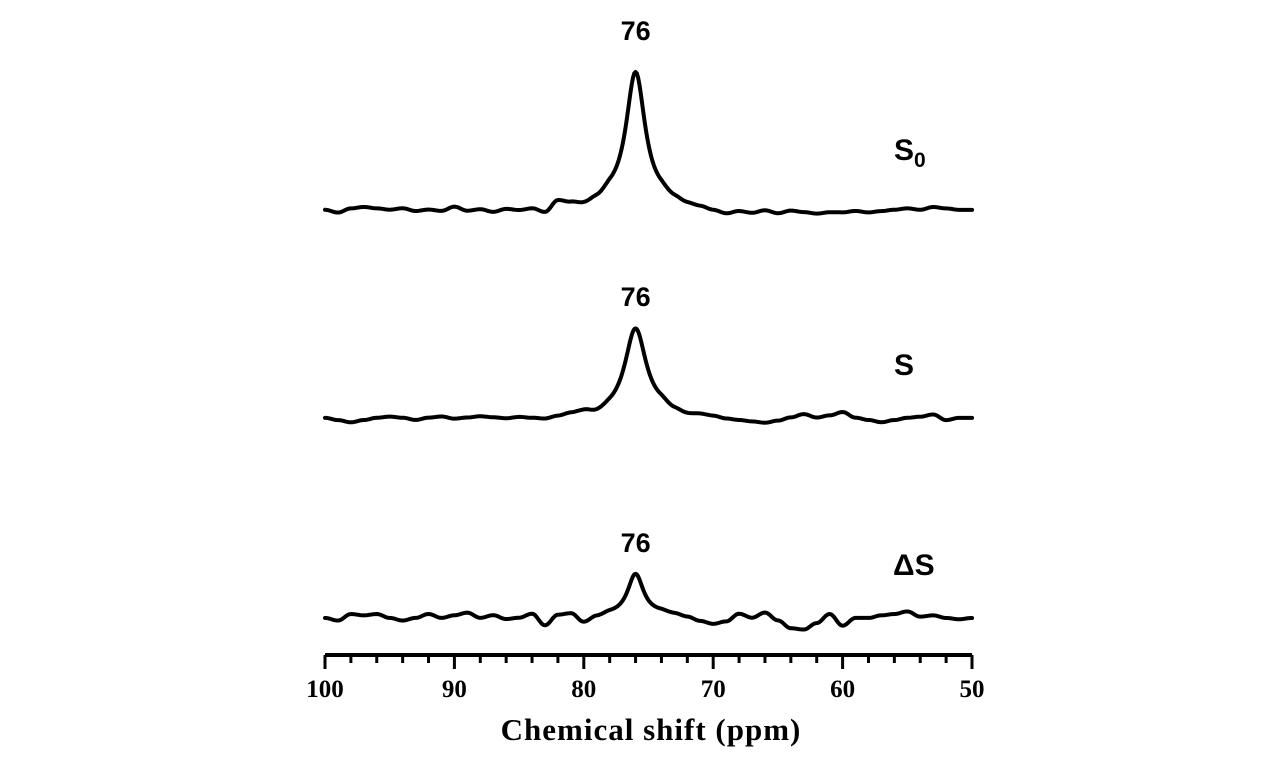 This screenshot has width=1283, height=780. Describe the element at coordinates (583, 689) in the screenshot. I see `x-tick-label: 80` at that location.